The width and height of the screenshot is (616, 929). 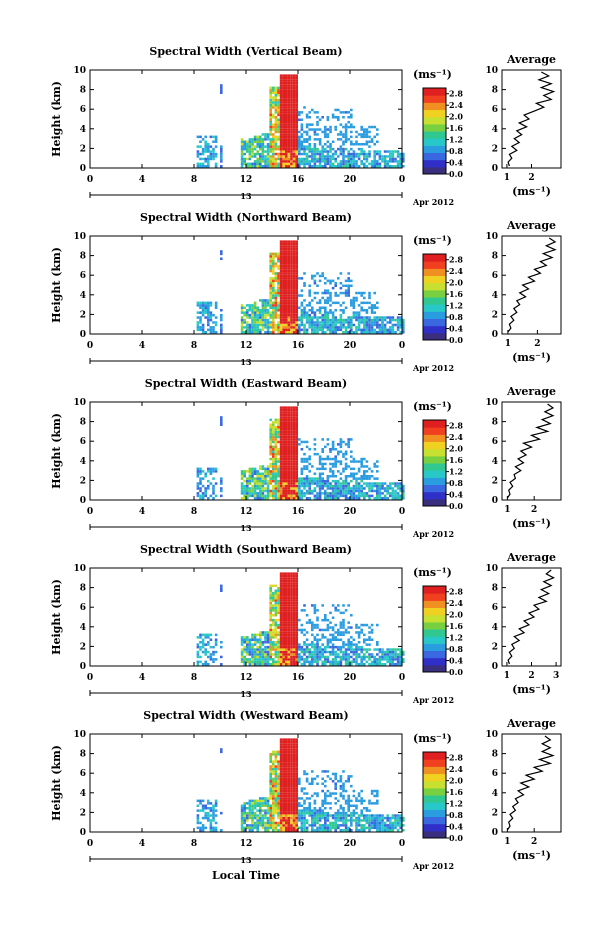 What do you see at coordinates (456, 174) in the screenshot?
I see `colorbar-tick-label: 0.0` at bounding box center [456, 174].